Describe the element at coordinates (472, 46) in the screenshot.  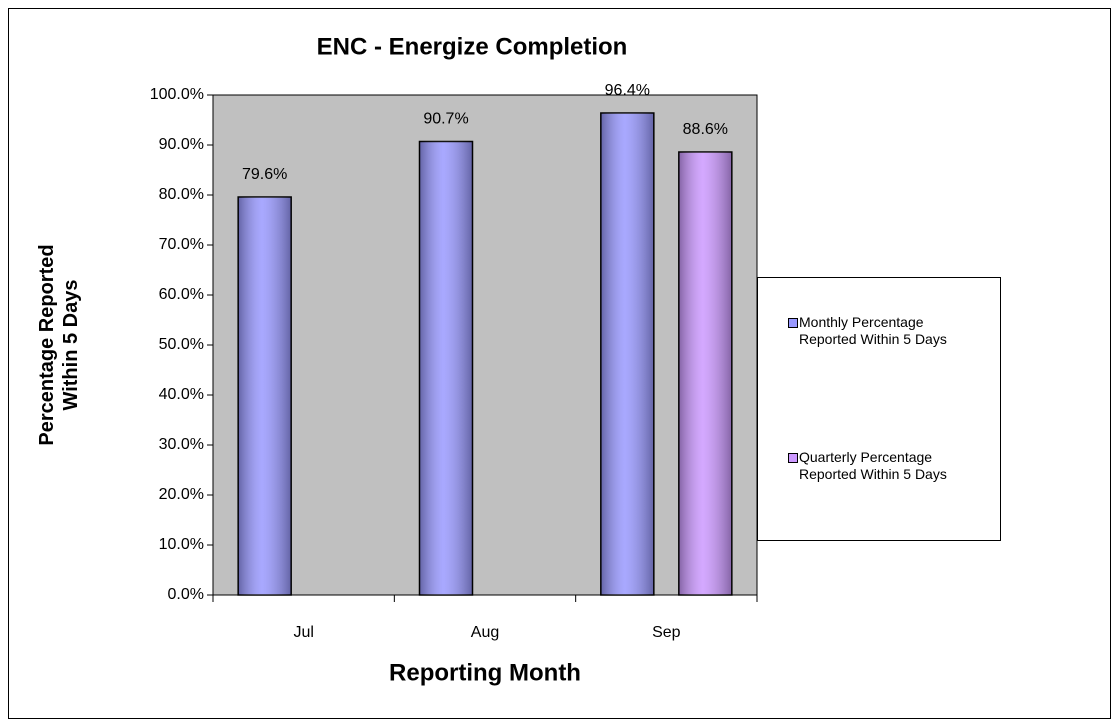
I see `chart-title: ENC - Energize Completion` at that location.